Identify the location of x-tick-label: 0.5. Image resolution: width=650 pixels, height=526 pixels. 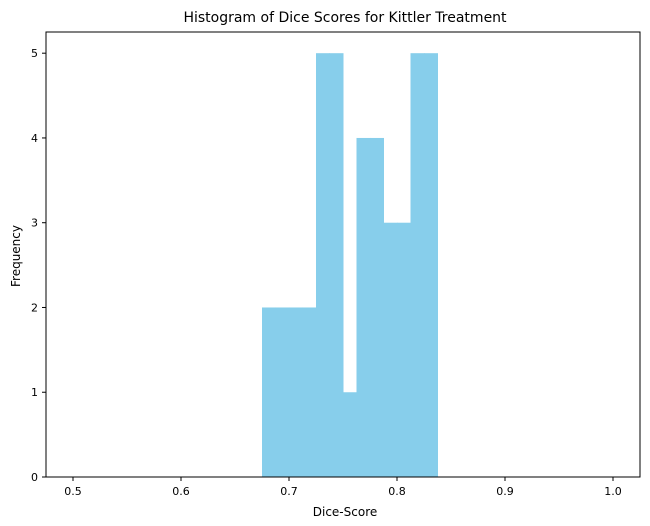
(73, 491).